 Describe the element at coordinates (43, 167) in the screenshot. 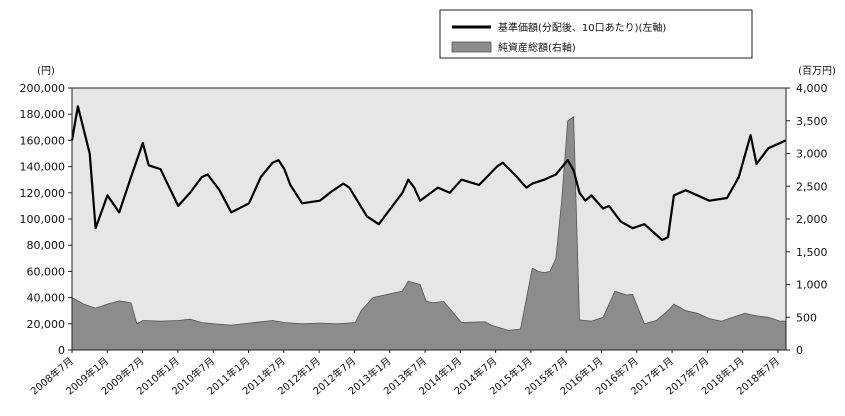

I see `left-tick-label: 140,000` at that location.